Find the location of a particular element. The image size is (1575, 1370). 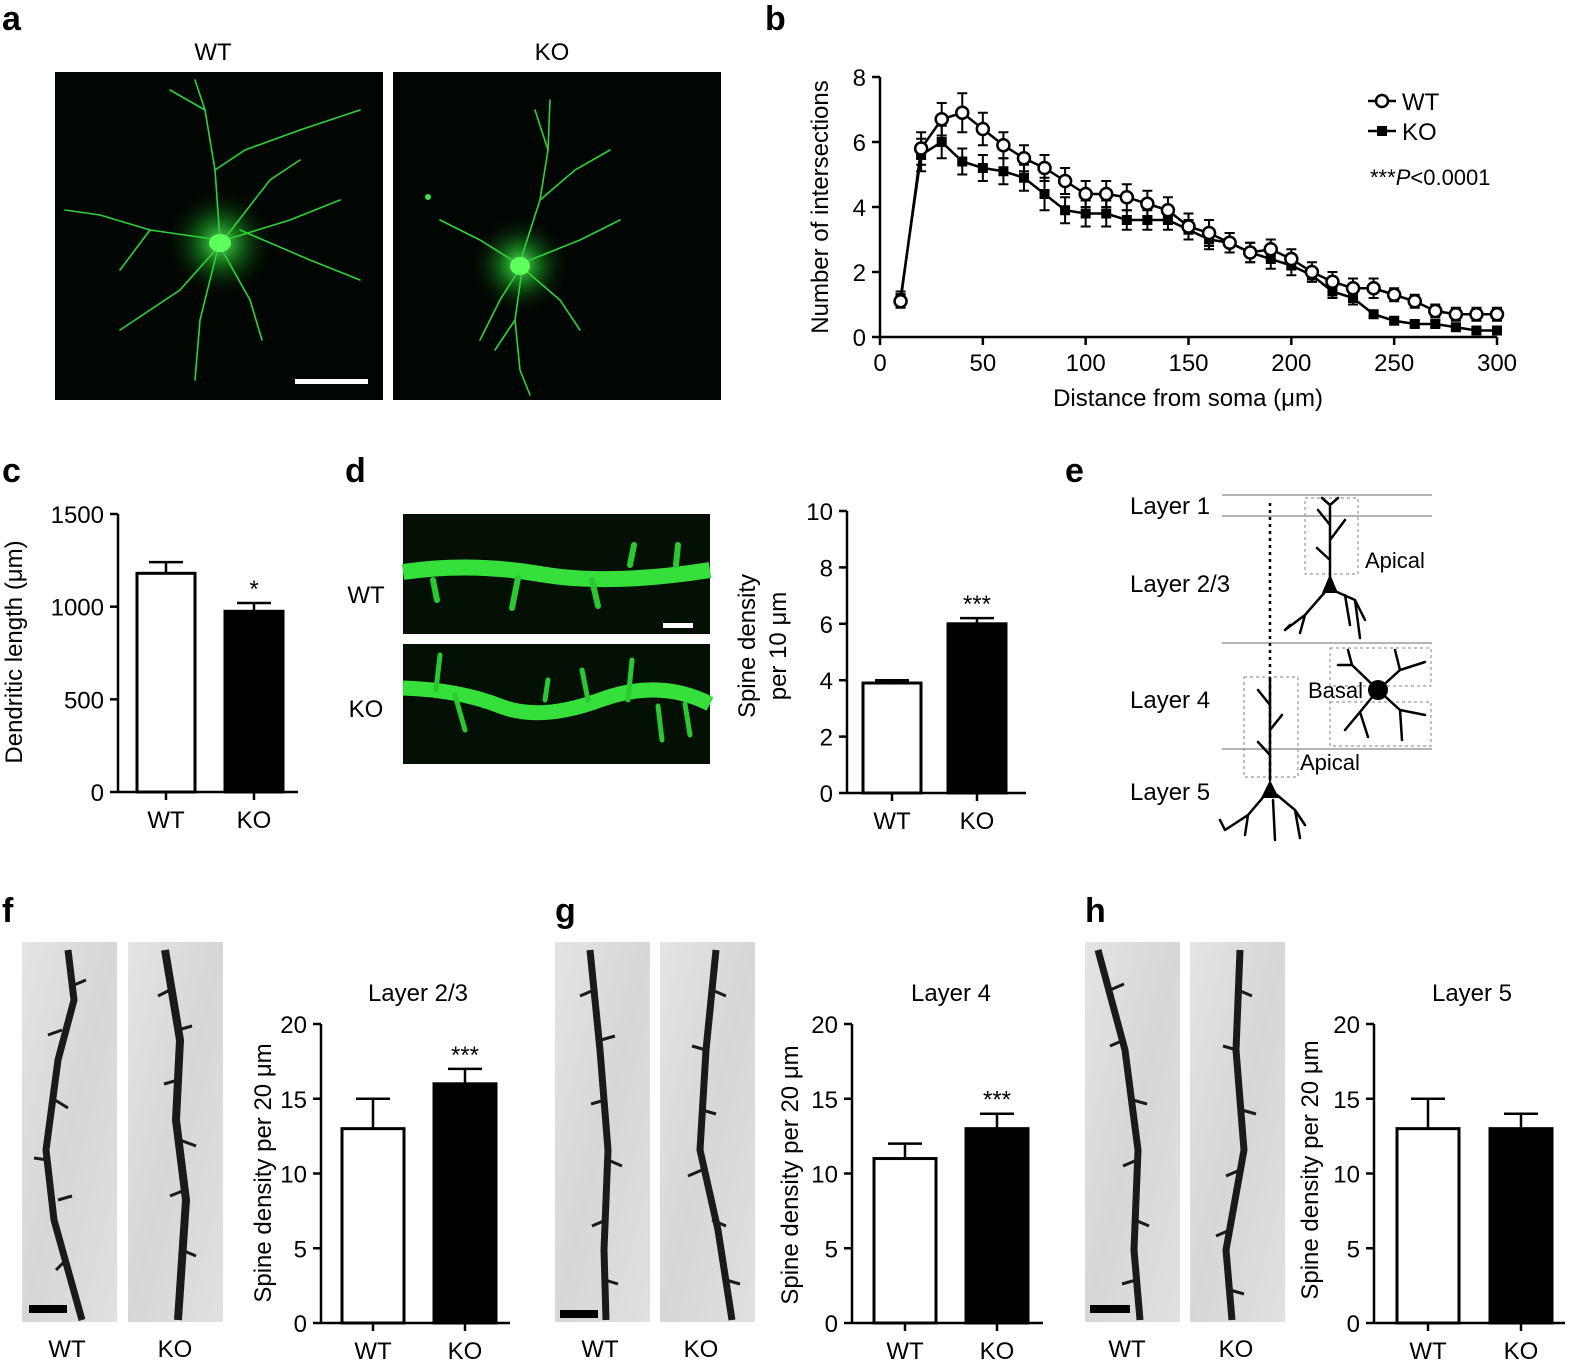

panel-letter-c: c is located at coordinates (11, 471).